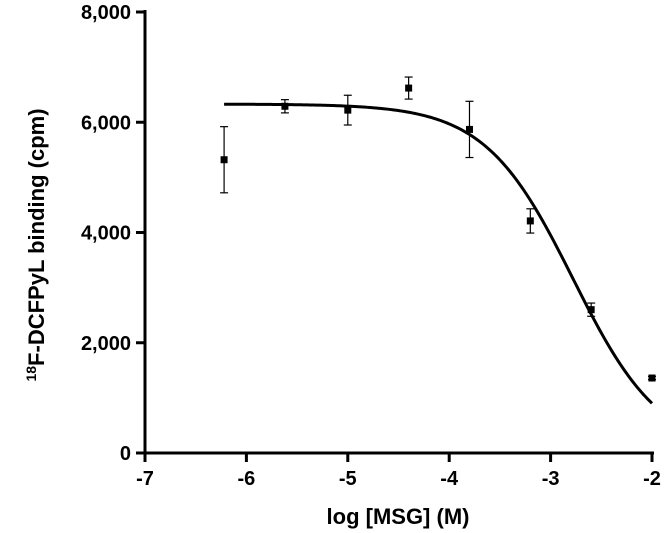 This screenshot has height=533, width=664. What do you see at coordinates (145, 479) in the screenshot?
I see `x-tick-label: -7` at bounding box center [145, 479].